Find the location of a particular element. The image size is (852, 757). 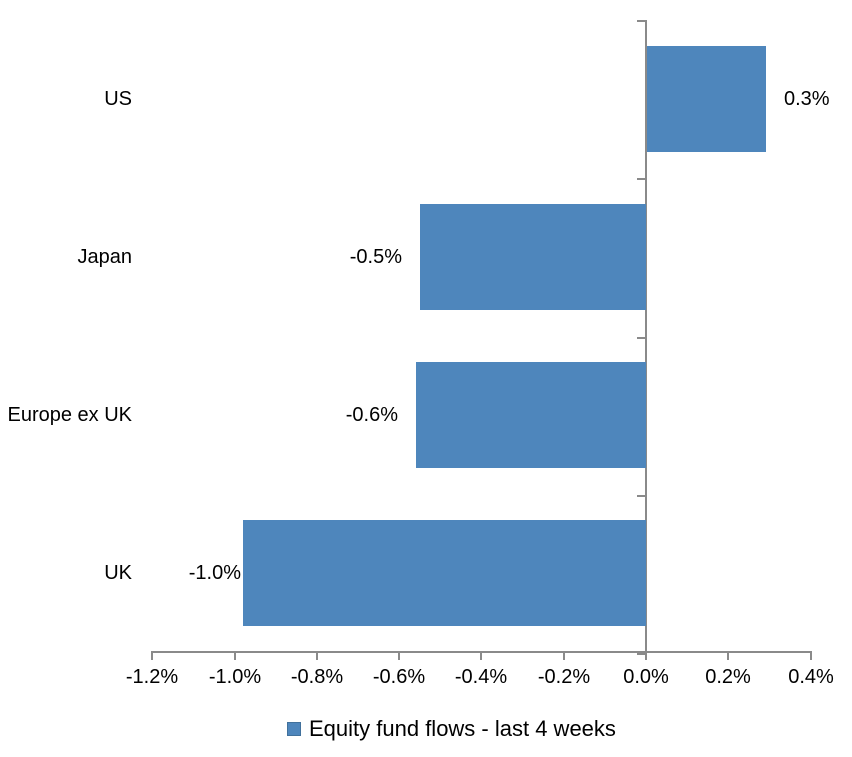

category-label: Europe ex UK is located at coordinates (69, 415).